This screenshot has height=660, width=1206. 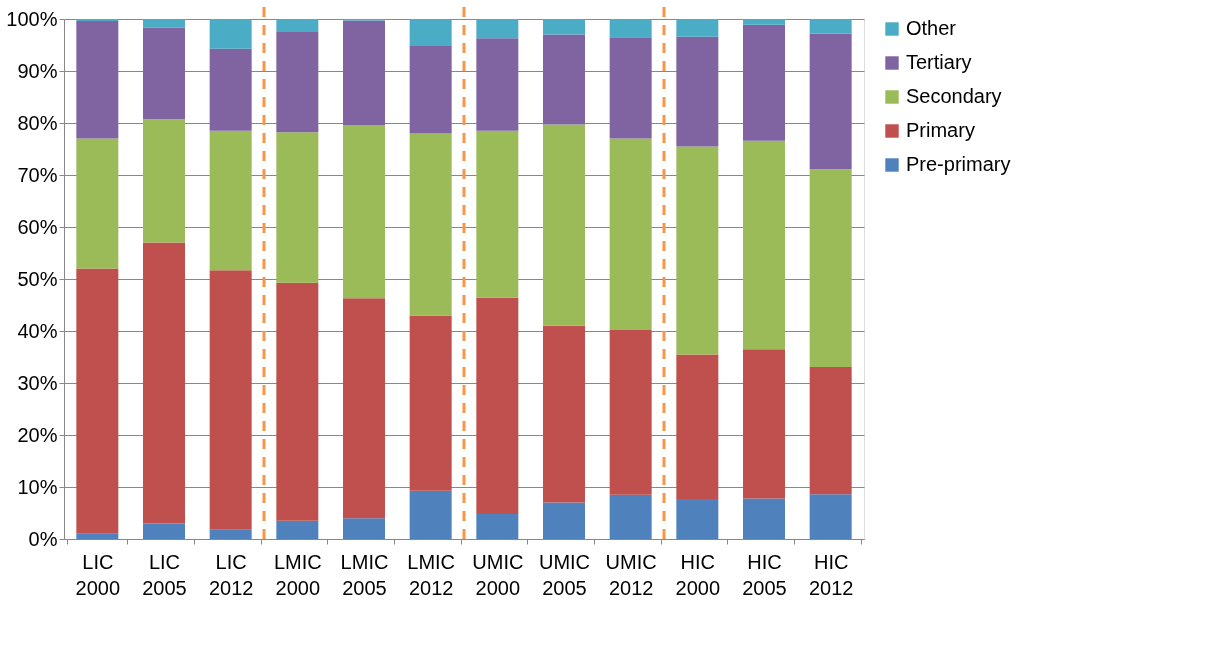 I want to click on x-tick-label: HIC 2000, so click(x=698, y=574).